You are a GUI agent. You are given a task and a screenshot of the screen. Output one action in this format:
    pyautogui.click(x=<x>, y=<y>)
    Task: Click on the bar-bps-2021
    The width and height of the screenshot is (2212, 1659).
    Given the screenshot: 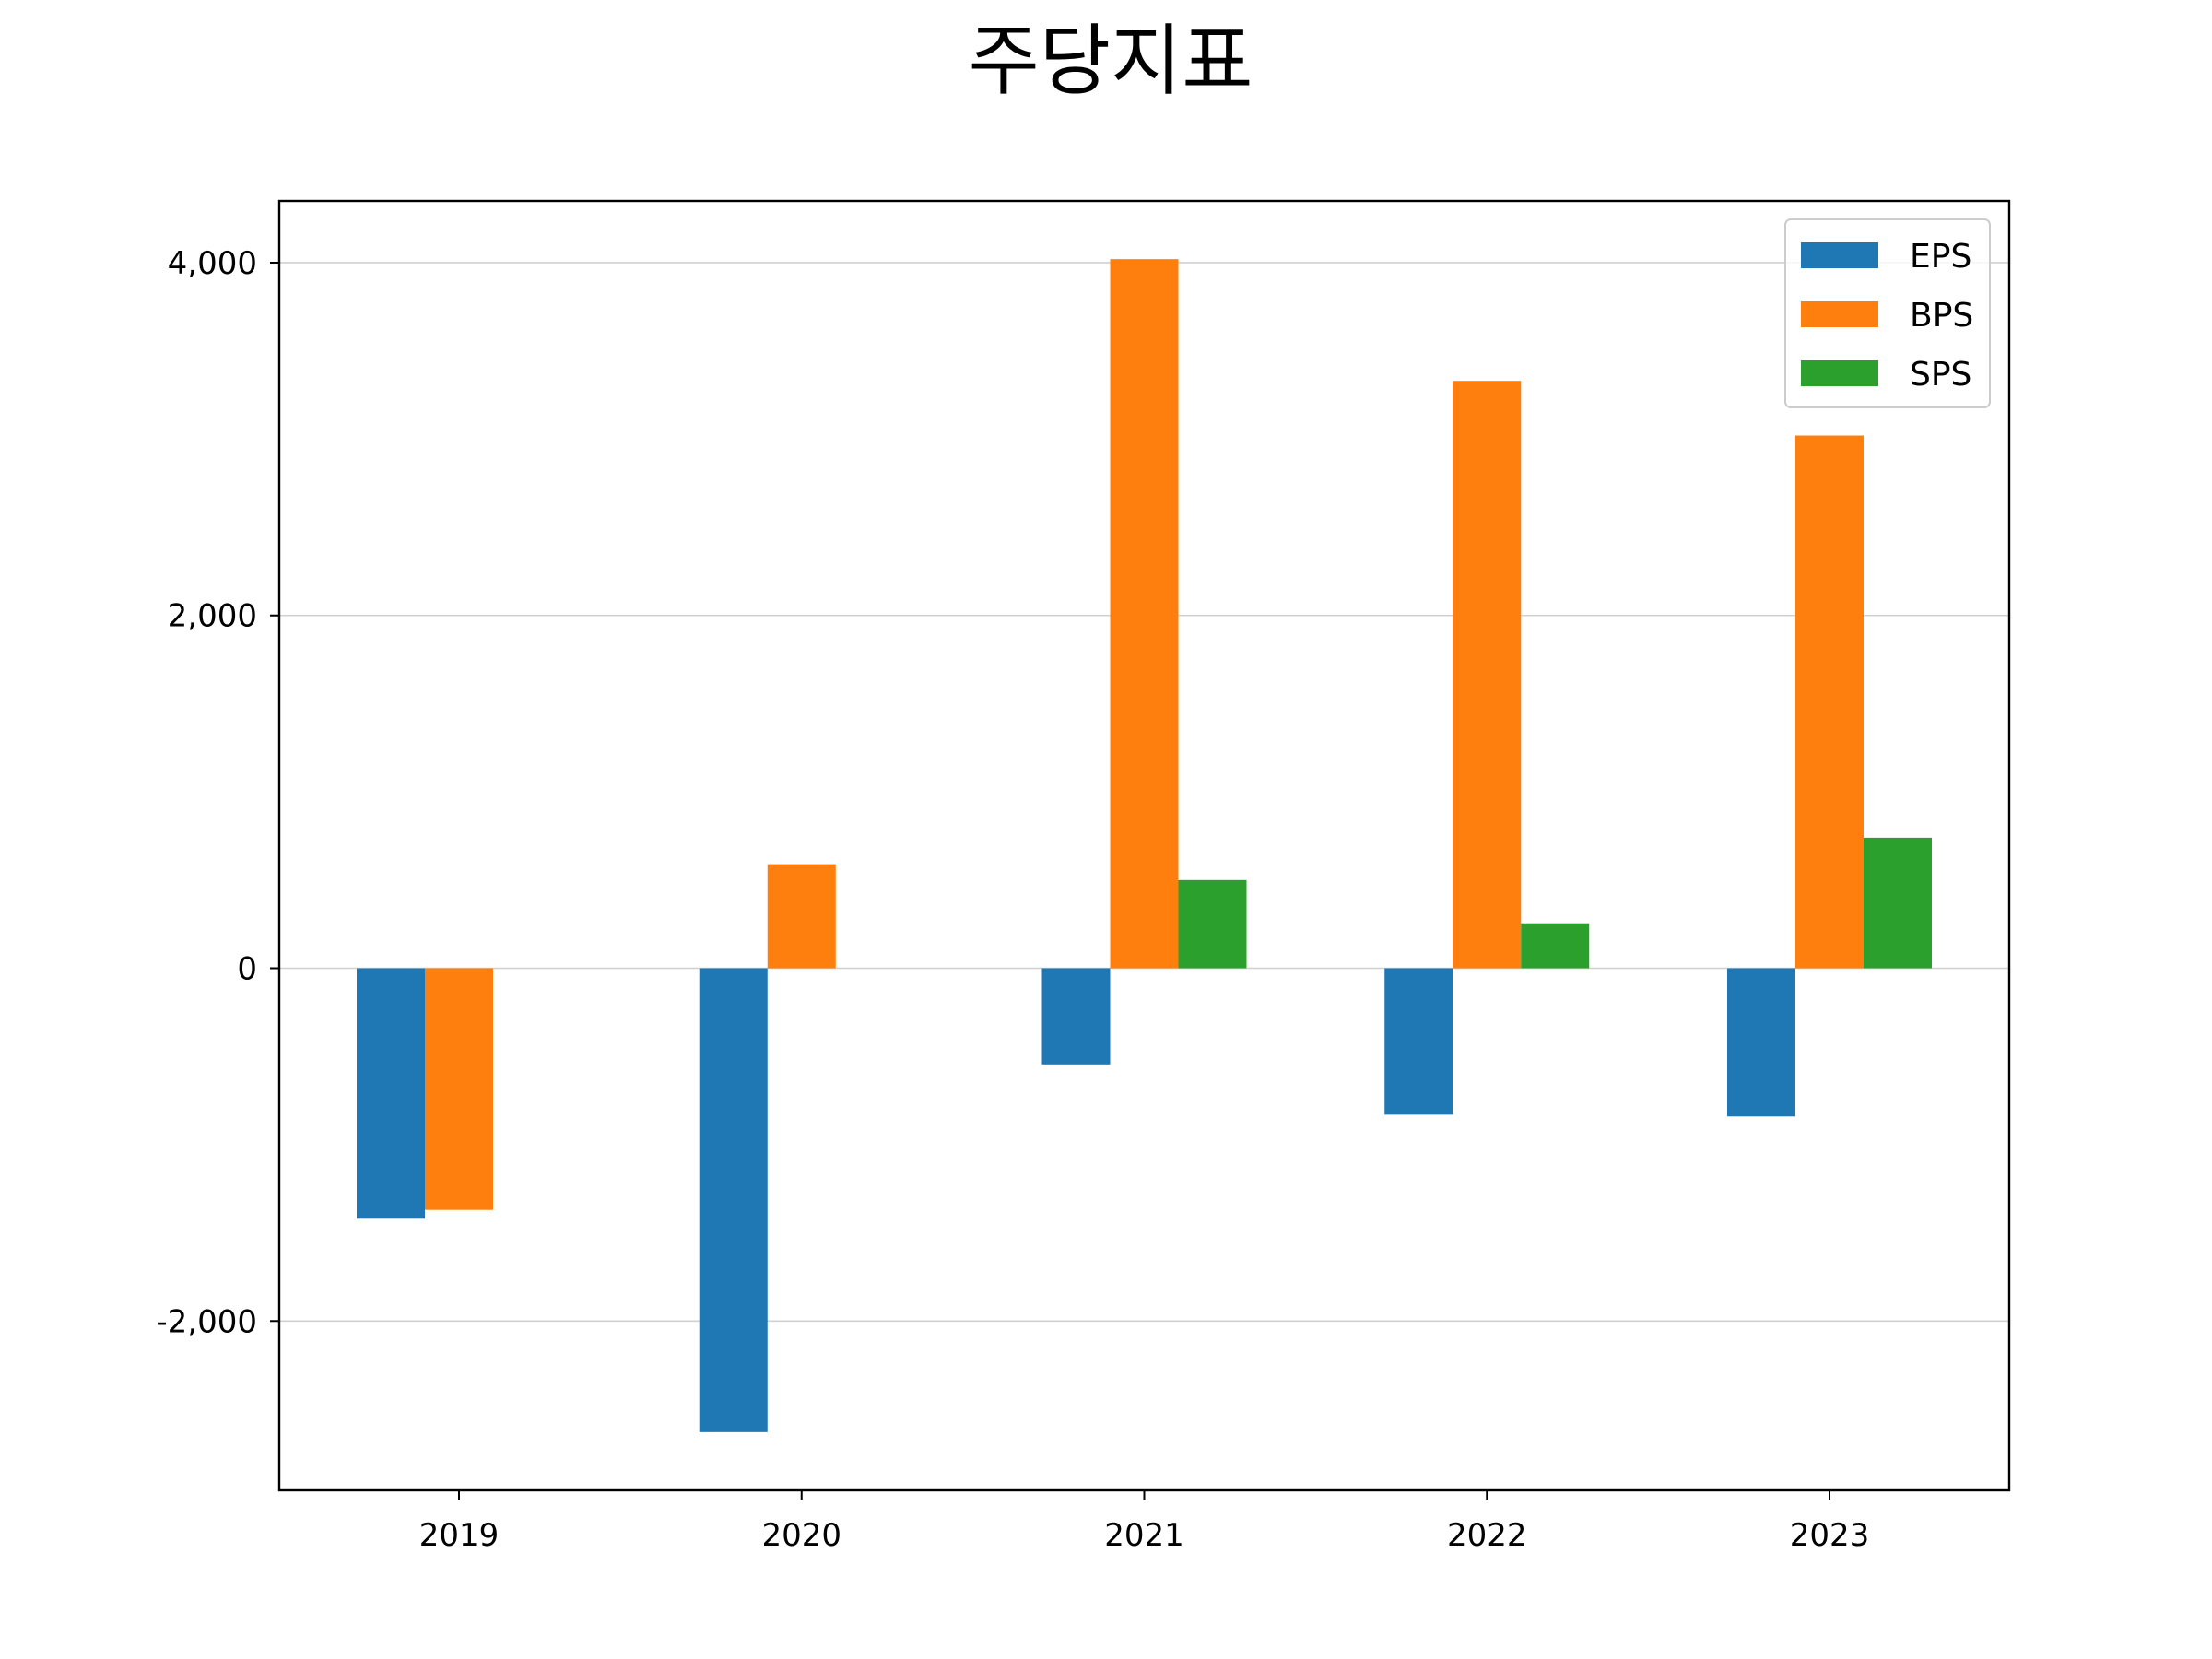 What is the action you would take?
    pyautogui.click(x=1144, y=614)
    